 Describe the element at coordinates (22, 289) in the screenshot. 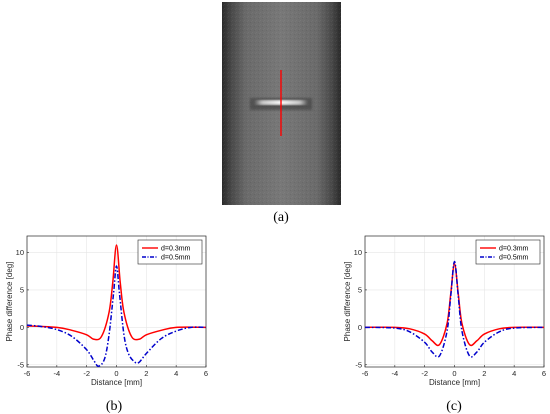

I see `ytick-label-b-2: 5` at that location.